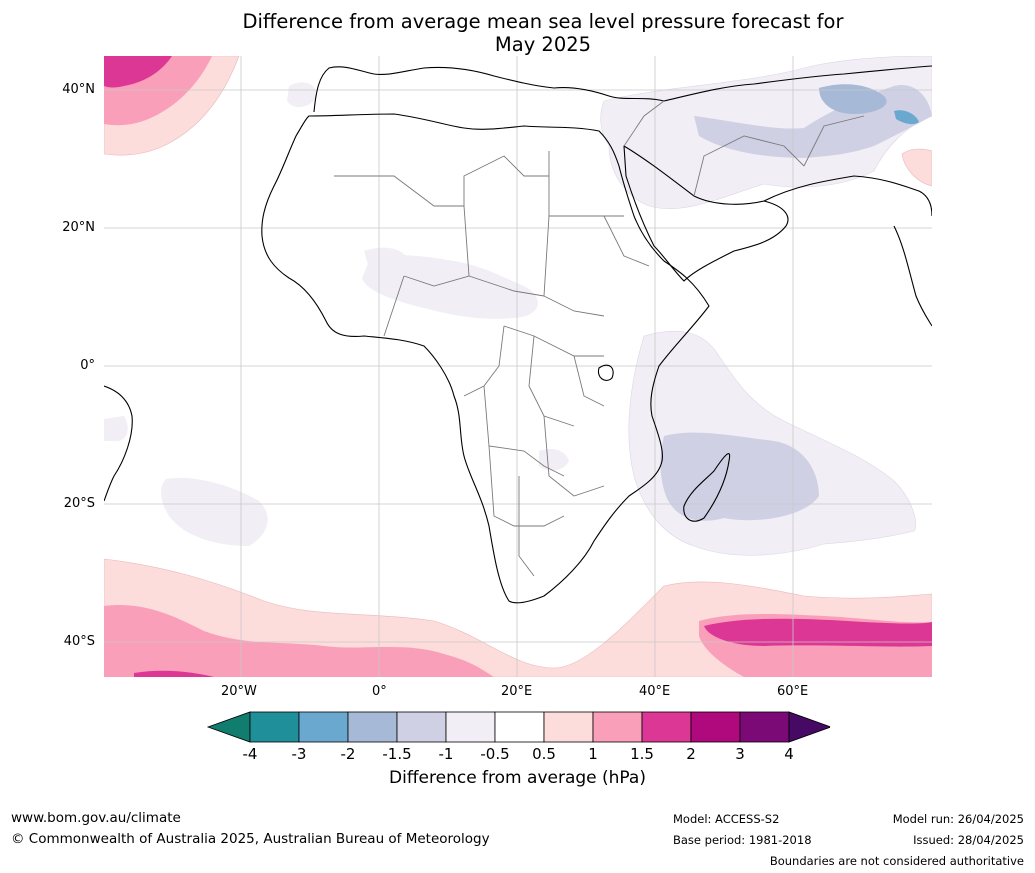  I want to click on colorbar-tick-label: 3, so click(740, 754).